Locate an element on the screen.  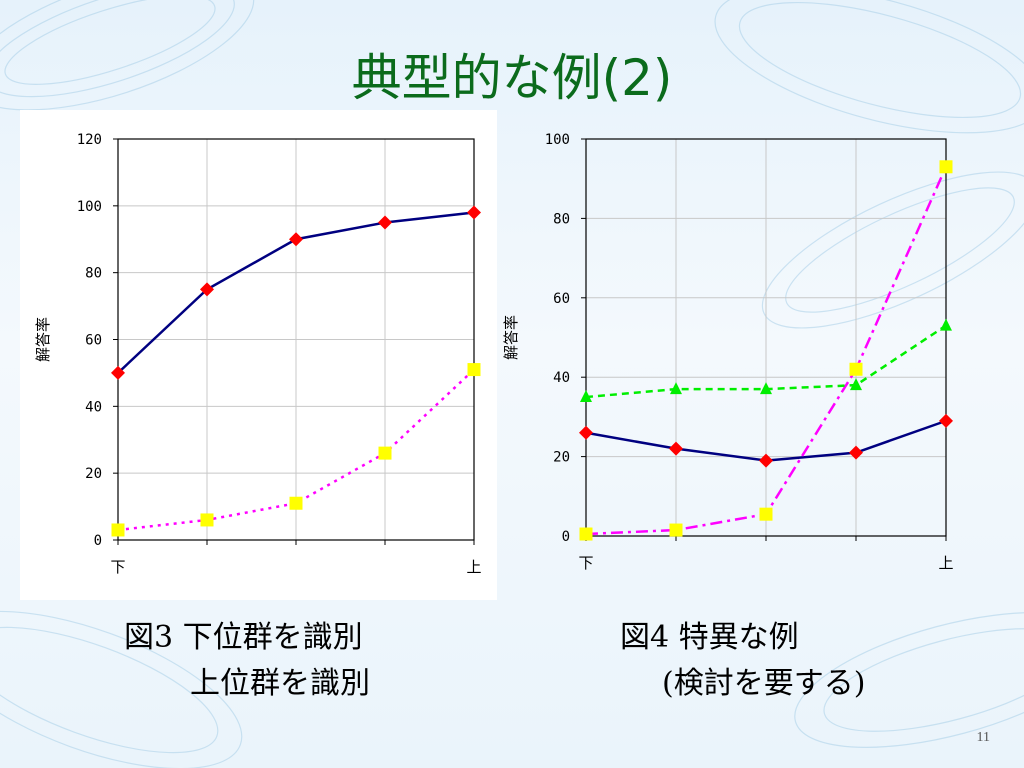
caption-fig3-line1: 図3 下位群を識別 is located at coordinates (243, 637).